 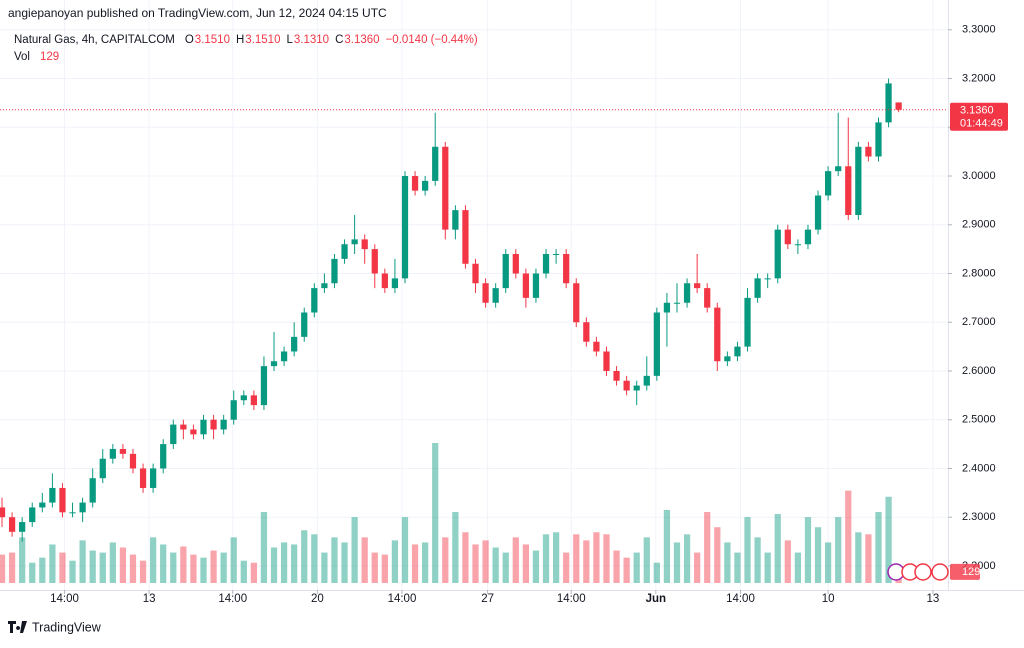 I want to click on y-tick-label: 2.5000, so click(x=979, y=420).